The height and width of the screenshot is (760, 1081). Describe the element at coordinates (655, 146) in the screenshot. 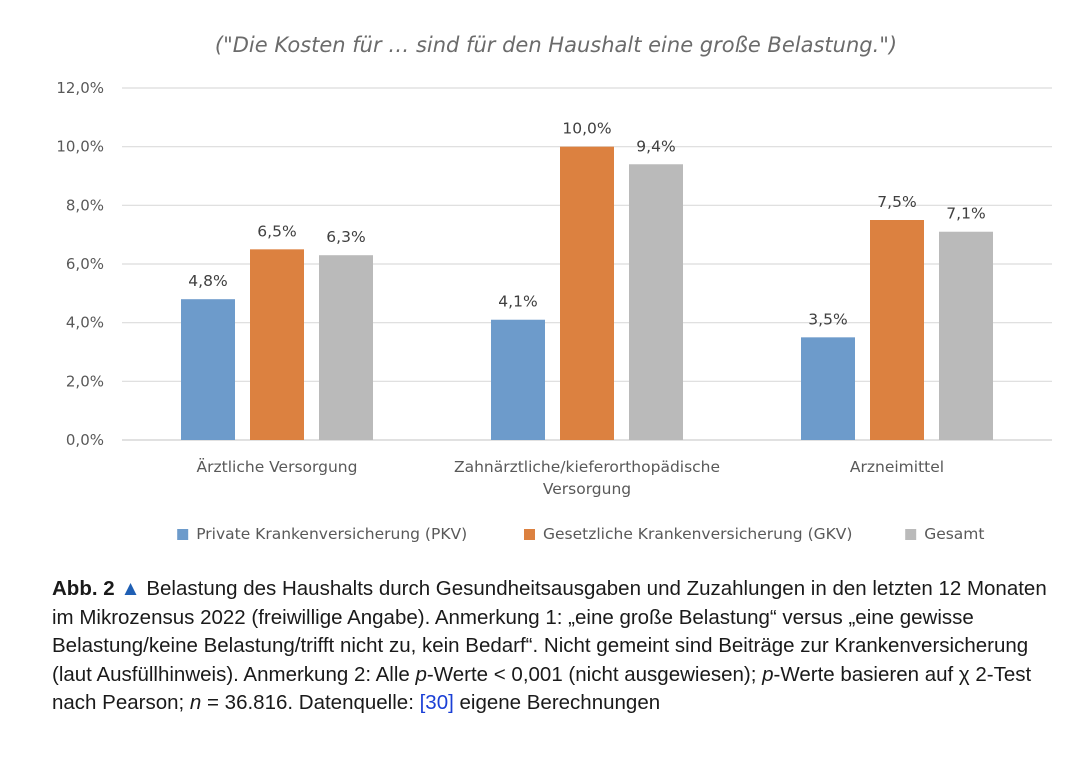

I see `data-label: 9,4%` at that location.